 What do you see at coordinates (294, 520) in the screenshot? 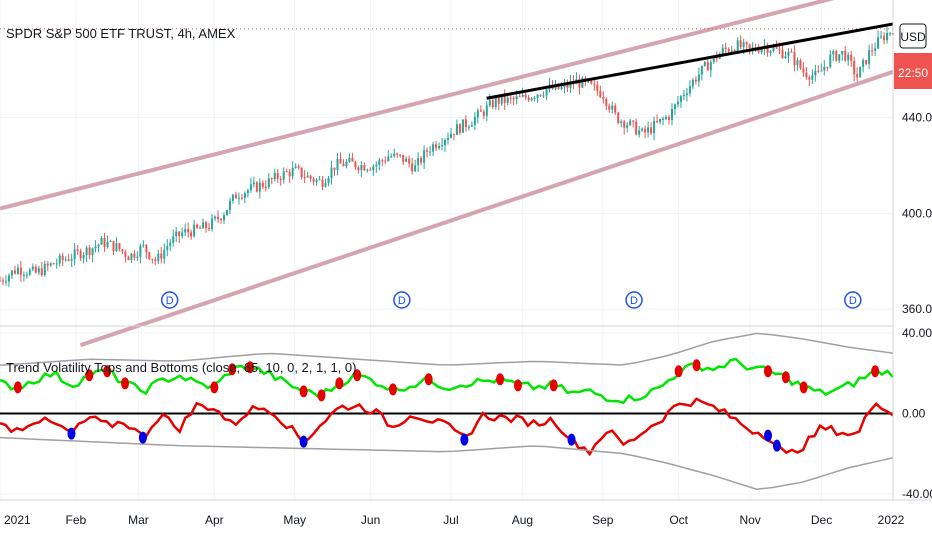
I see `time-tick-label: May` at bounding box center [294, 520].